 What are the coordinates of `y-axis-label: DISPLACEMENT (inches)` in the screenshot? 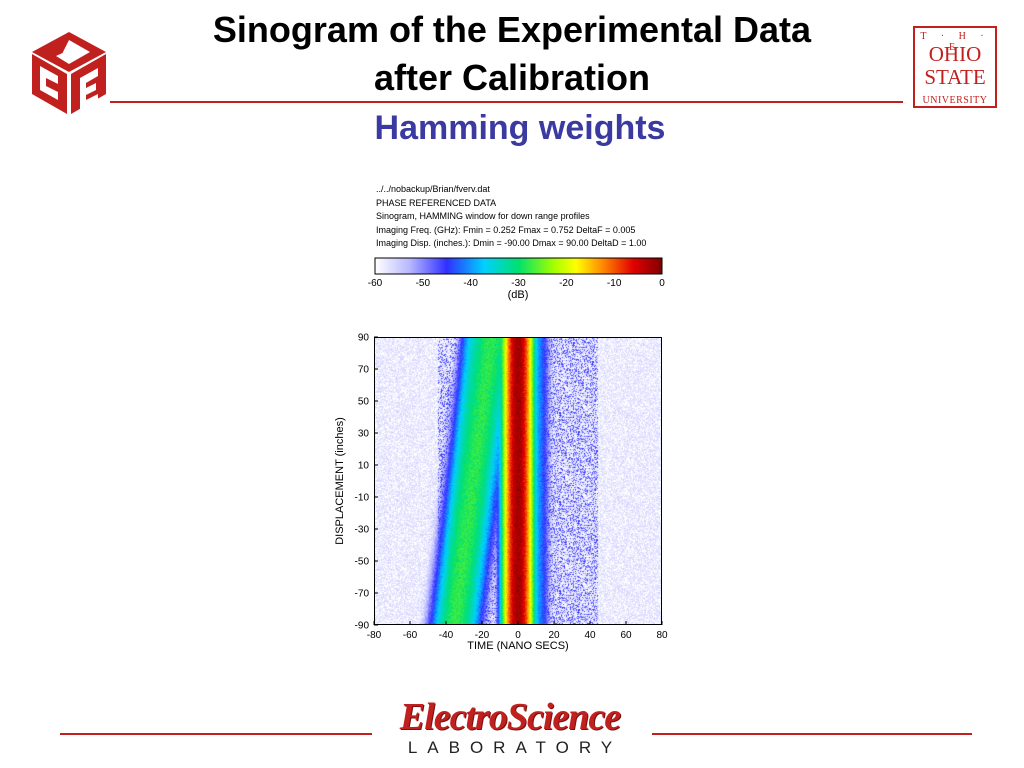 It's located at (340, 481).